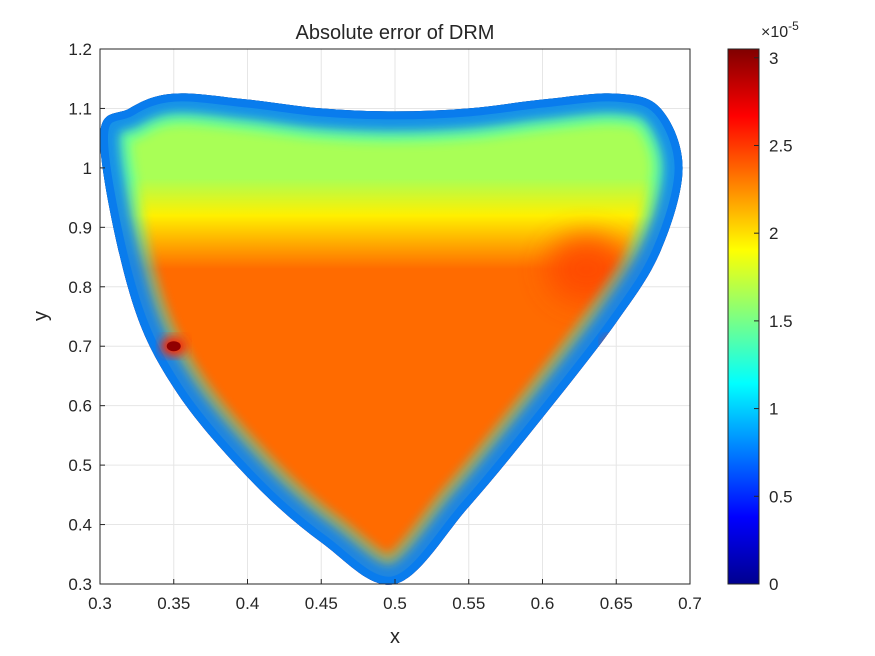  I want to click on y-axis-label: y, so click(41, 316).